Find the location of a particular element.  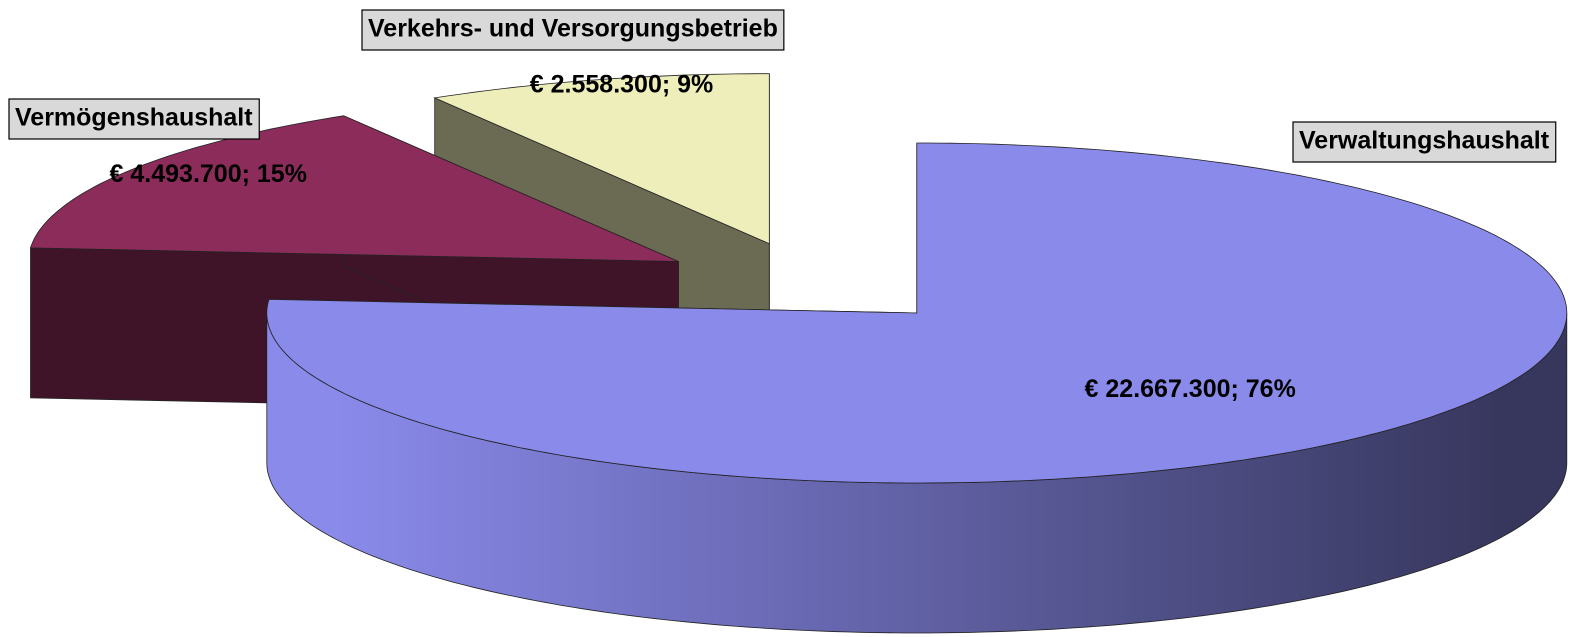

category-label: Verwaltungshaushalt is located at coordinates (1424, 141).